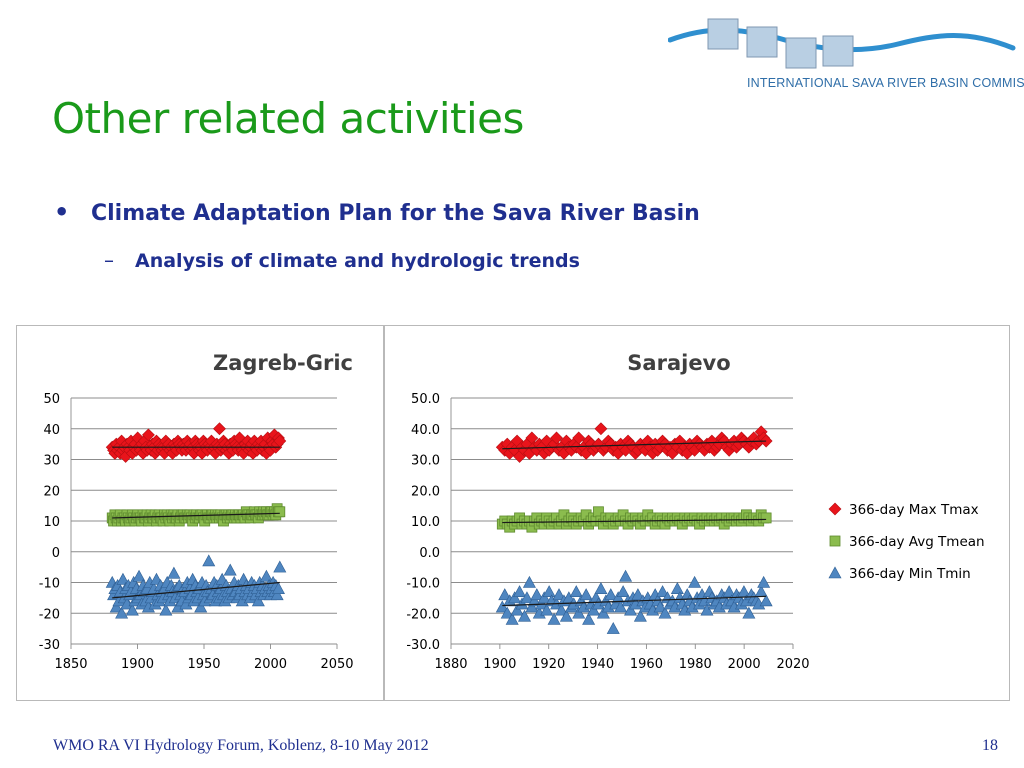  What do you see at coordinates (646, 664) in the screenshot?
I see `x-tick-label: 1960` at bounding box center [646, 664].